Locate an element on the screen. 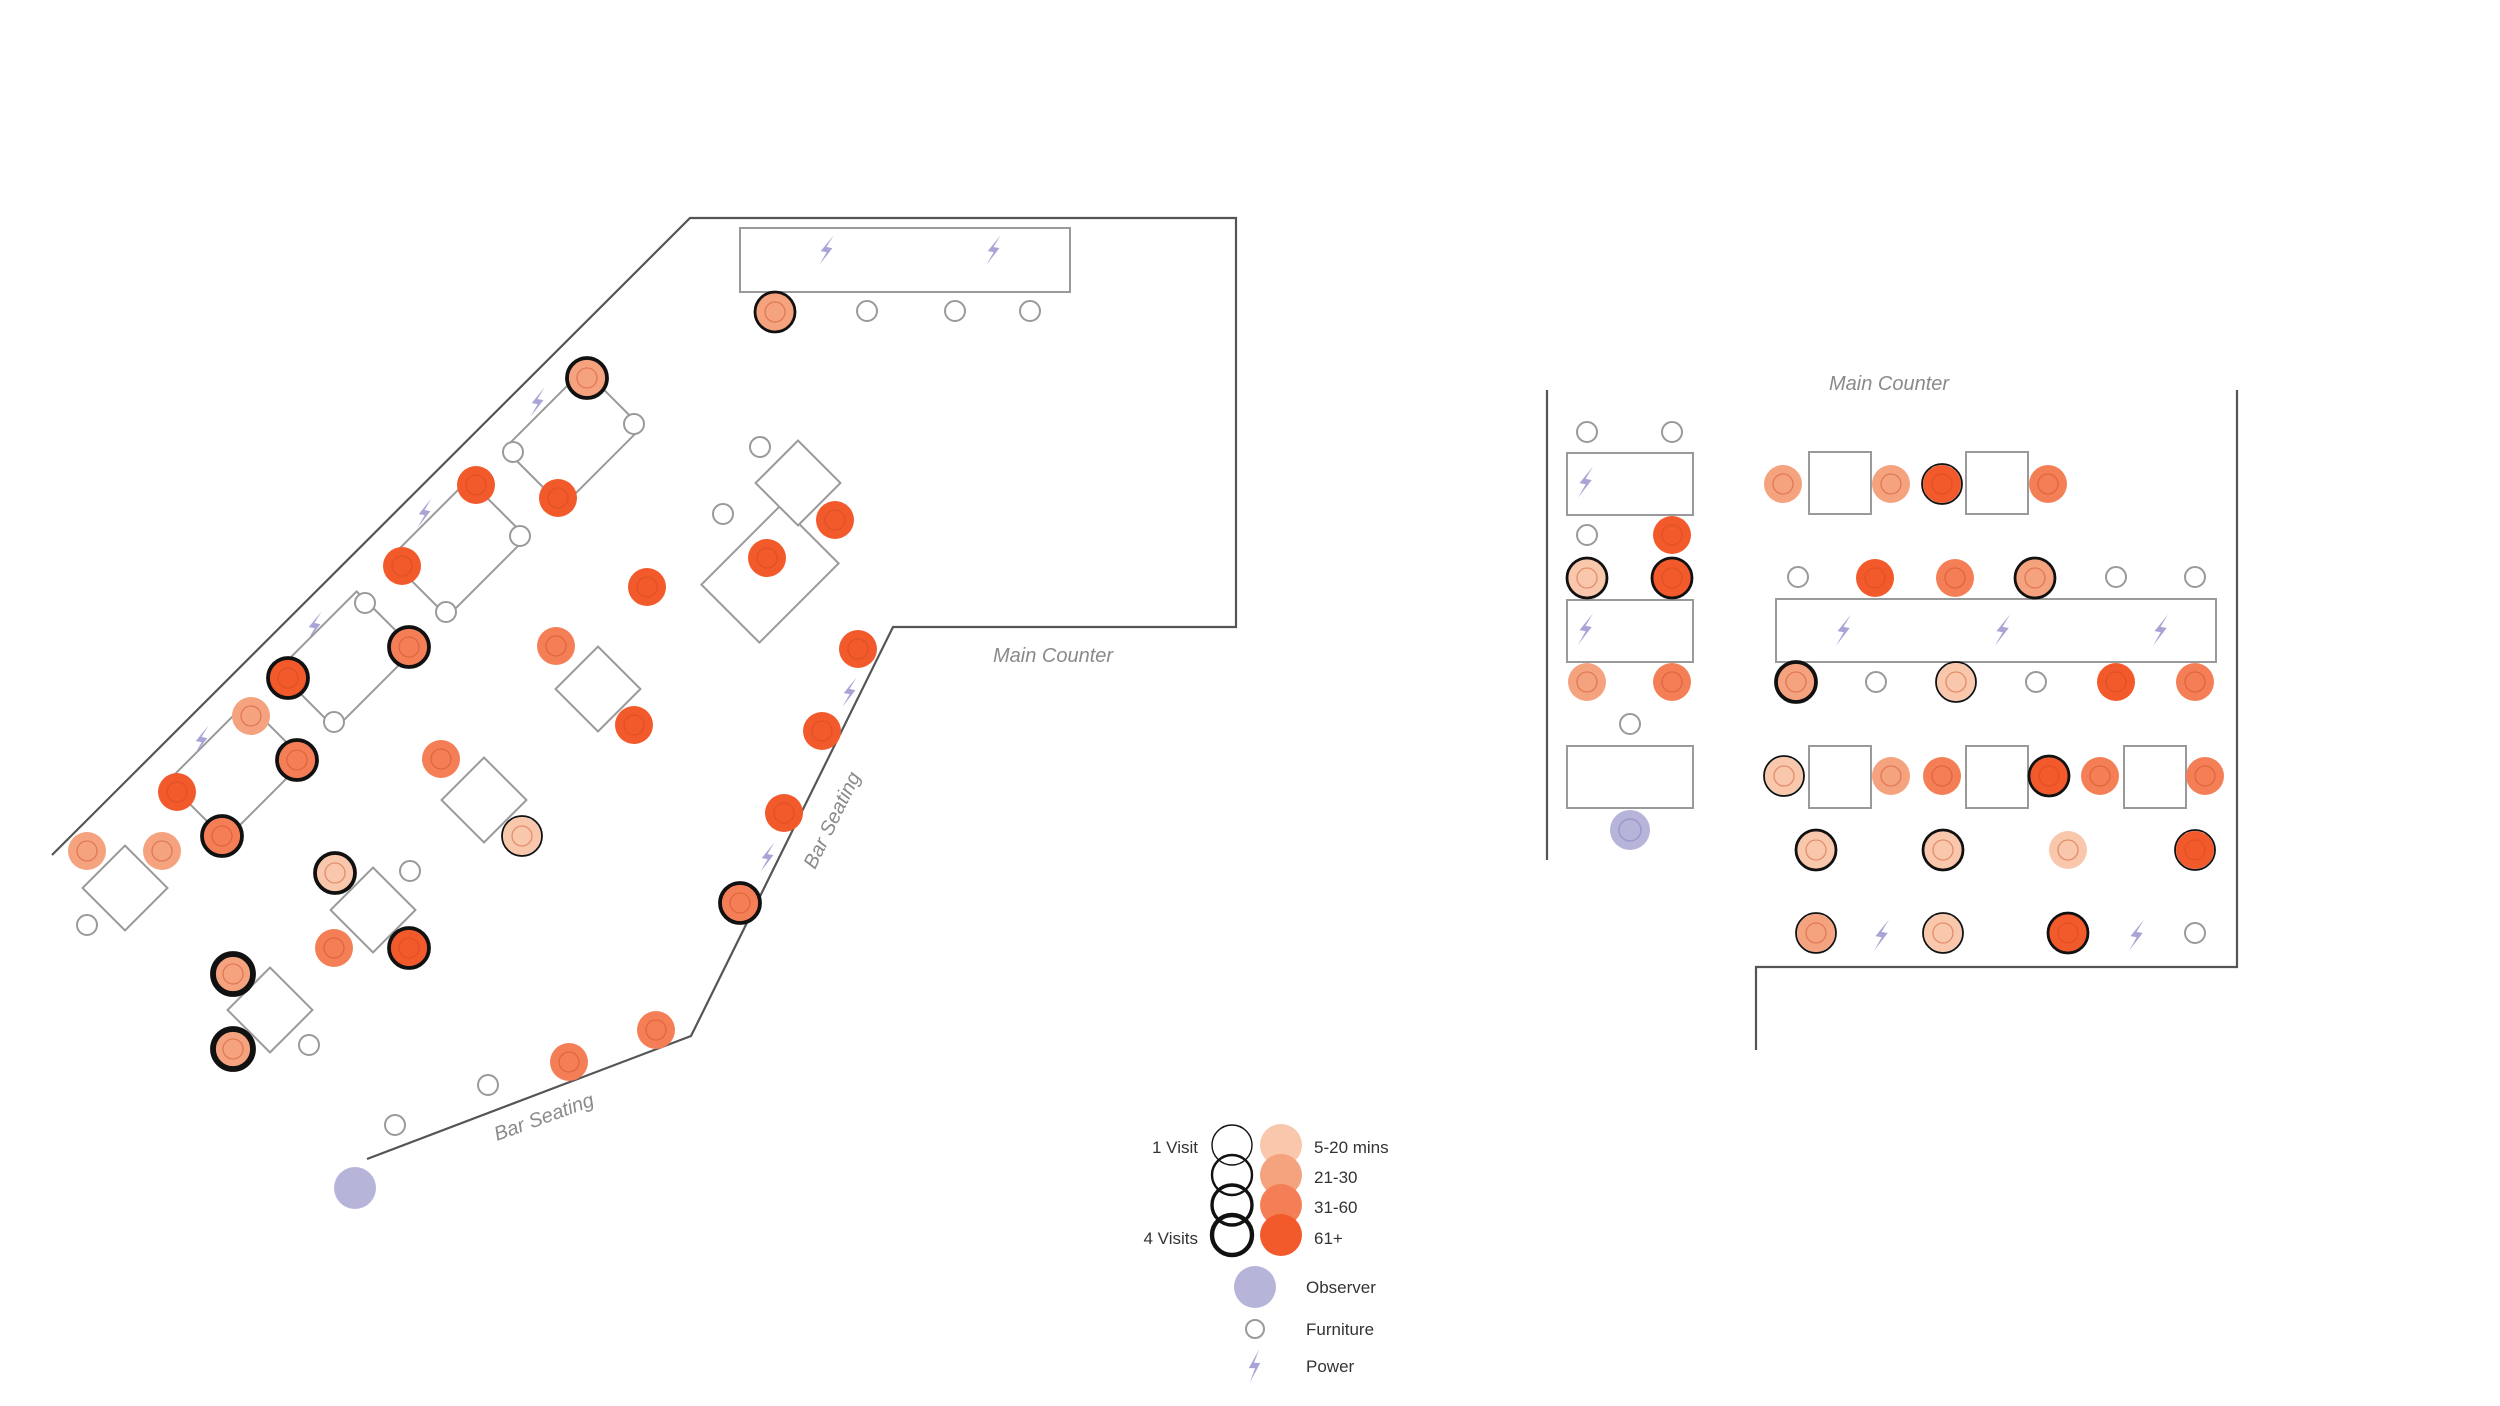  legend-duration-label-3: 31-60 is located at coordinates (1335, 1207).